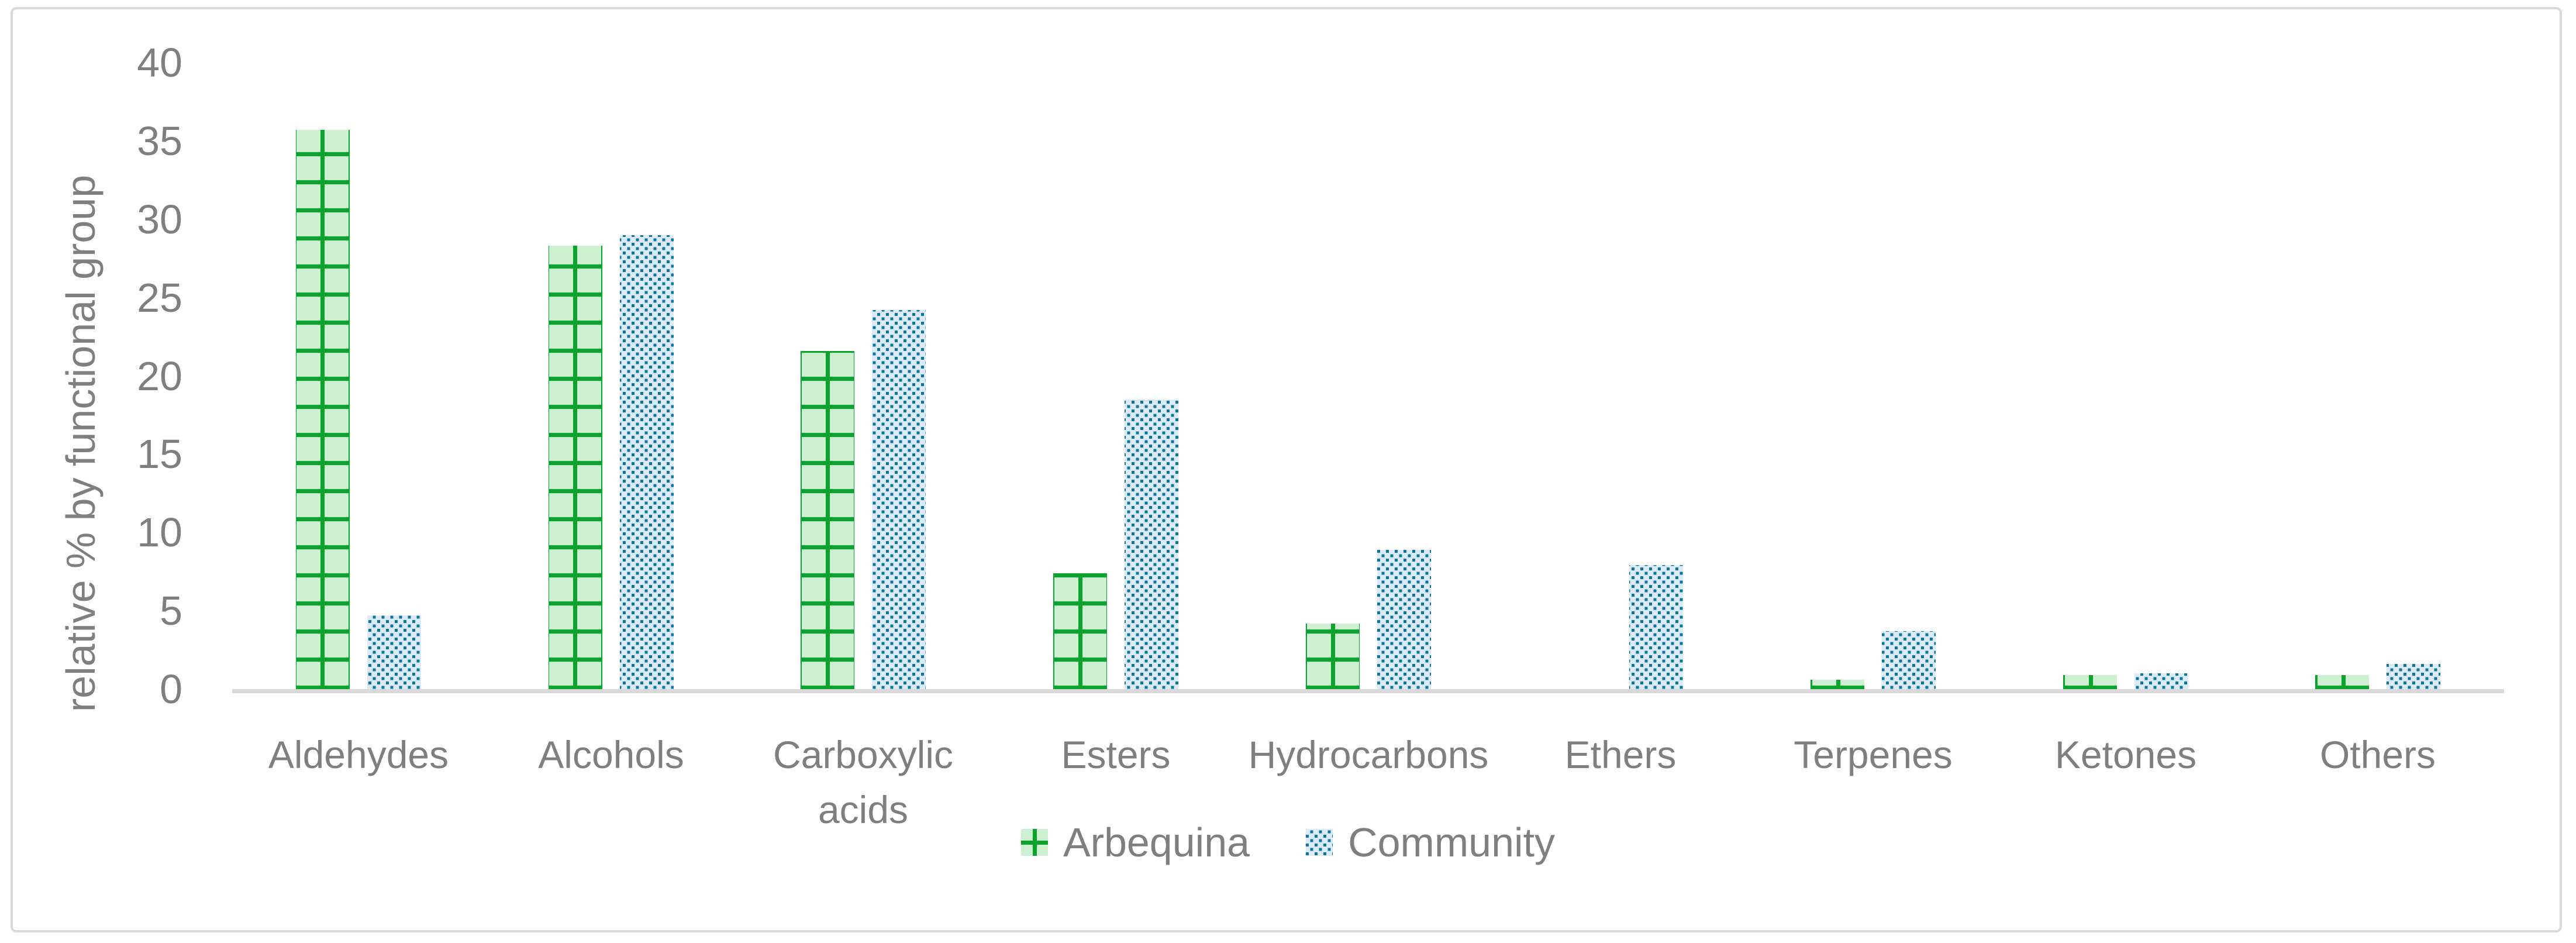 This screenshot has height=943, width=2576. Describe the element at coordinates (864, 782) in the screenshot. I see `x-category-label-carboxylic-acids: Carboxylic acids` at that location.